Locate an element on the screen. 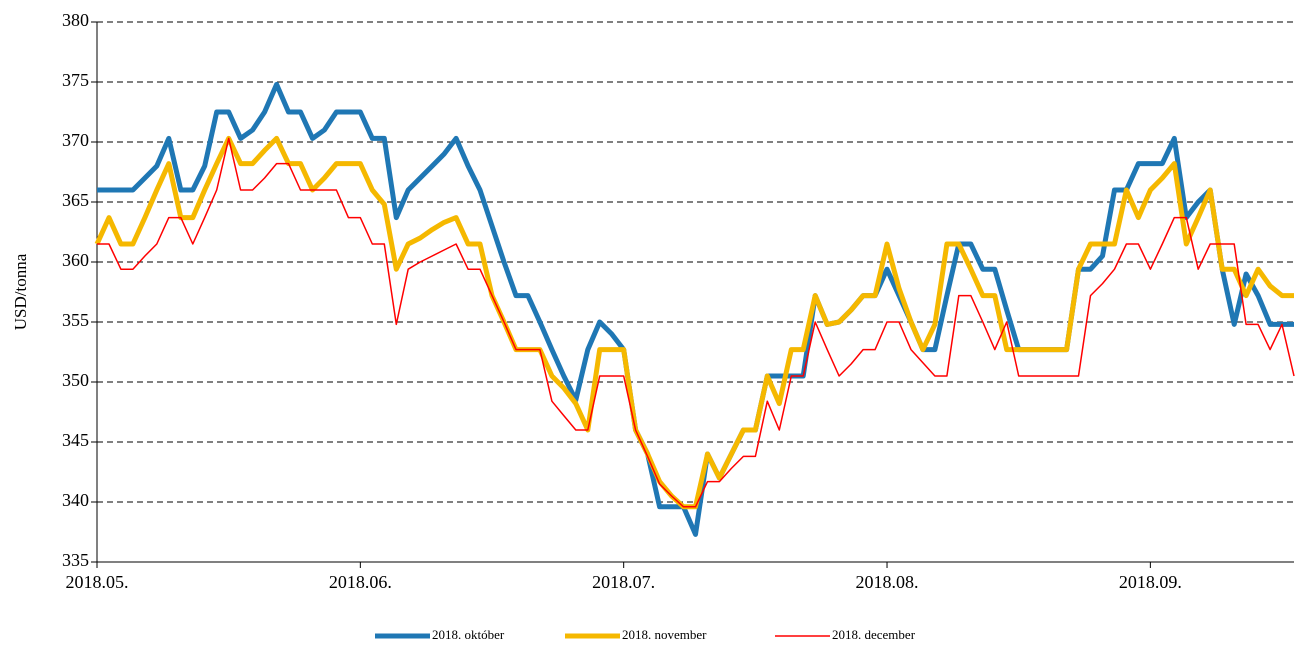 The image size is (1295, 646). y-tick-label: 350 is located at coordinates (75, 380).